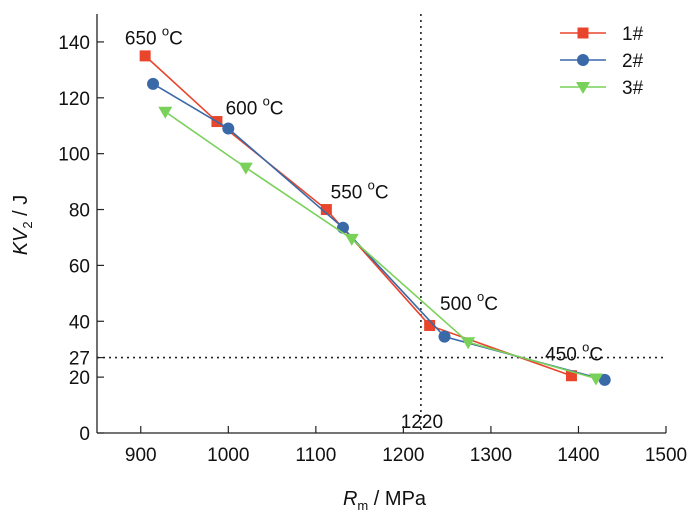  Describe the element at coordinates (21, 241) in the screenshot. I see `y-axis-label-main: KV` at that location.